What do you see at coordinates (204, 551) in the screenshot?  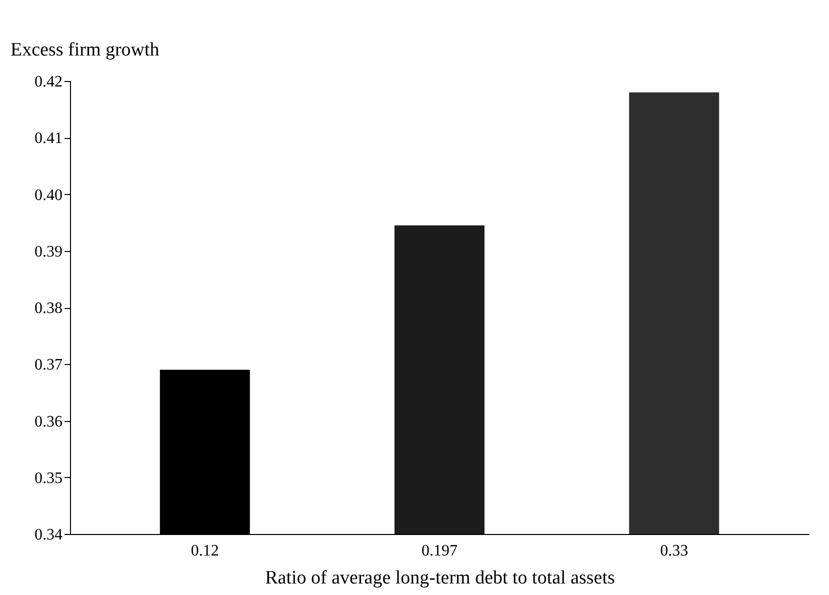 I see `x-tick-label: 0.12` at bounding box center [204, 551].